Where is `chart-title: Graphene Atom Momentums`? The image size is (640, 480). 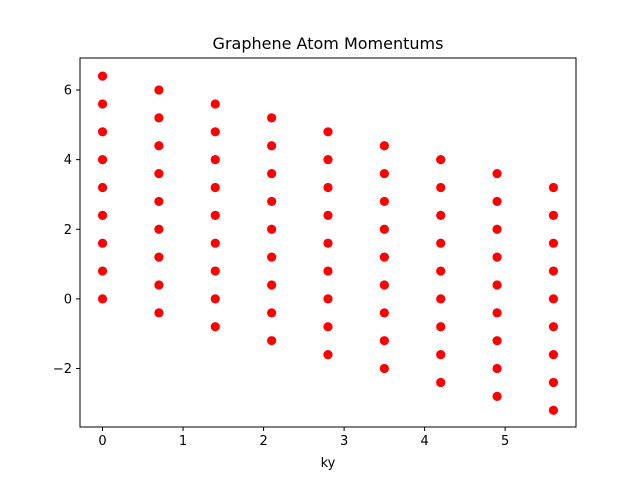 chart-title: Graphene Atom Momentums is located at coordinates (328, 43).